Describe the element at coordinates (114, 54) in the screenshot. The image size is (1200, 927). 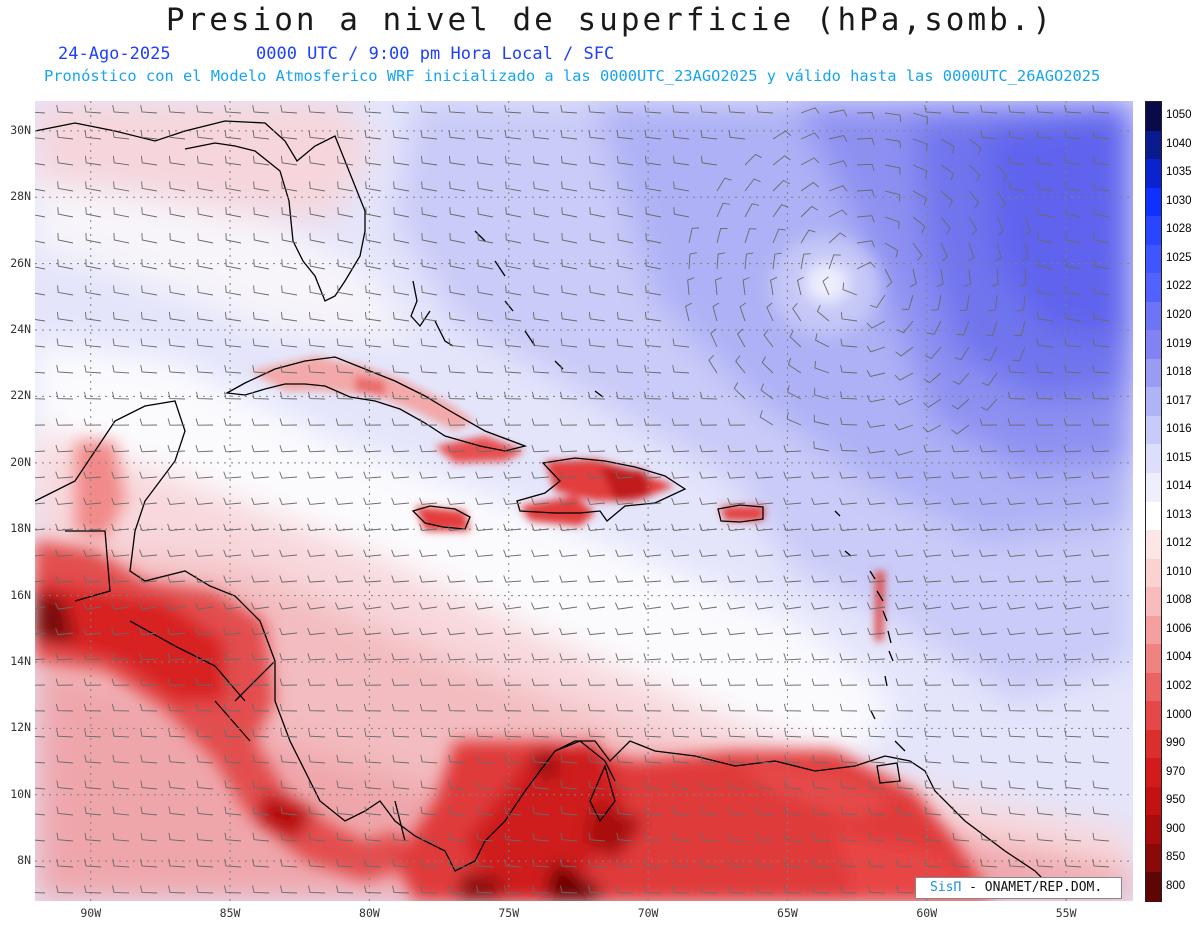
I see `forecast-date: 24-Ago-2025` at that location.